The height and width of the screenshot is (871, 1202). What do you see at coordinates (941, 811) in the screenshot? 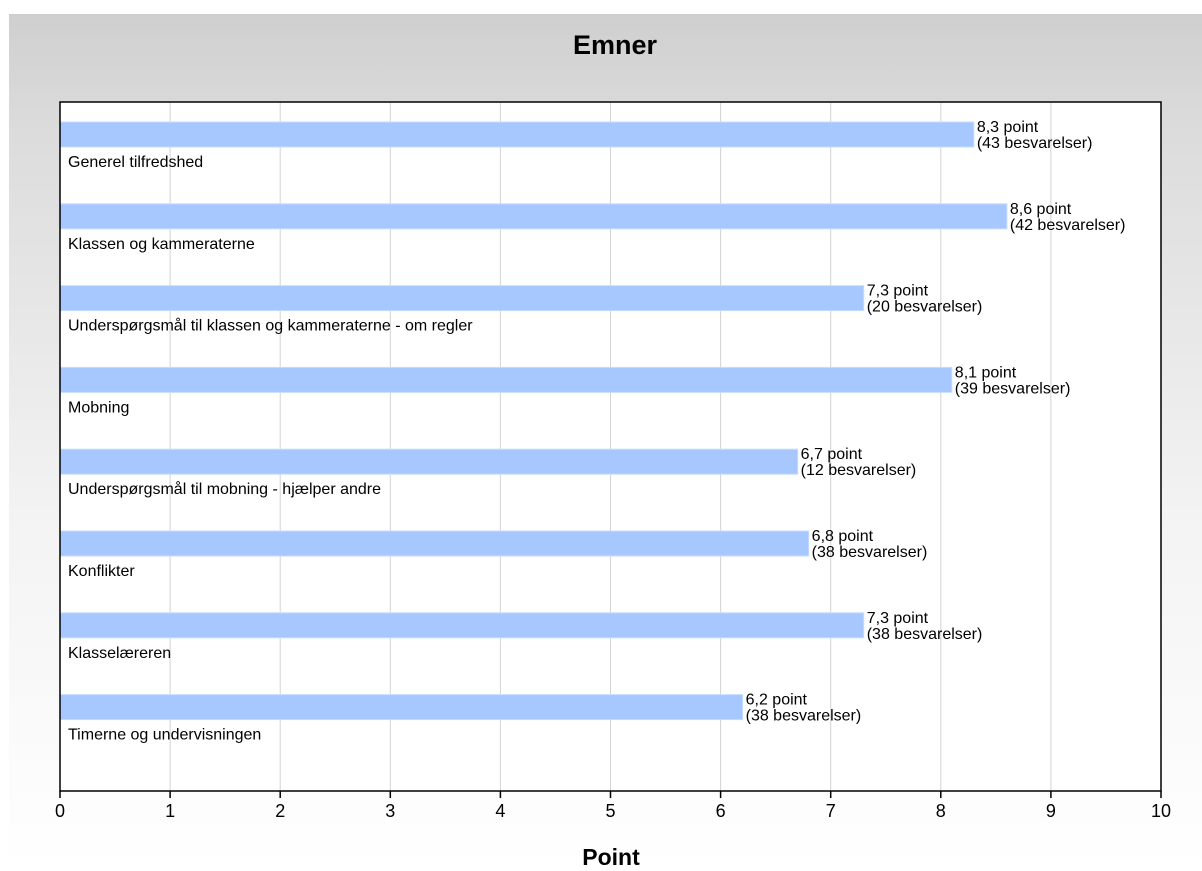
I see `x-tick-label: 8` at bounding box center [941, 811].